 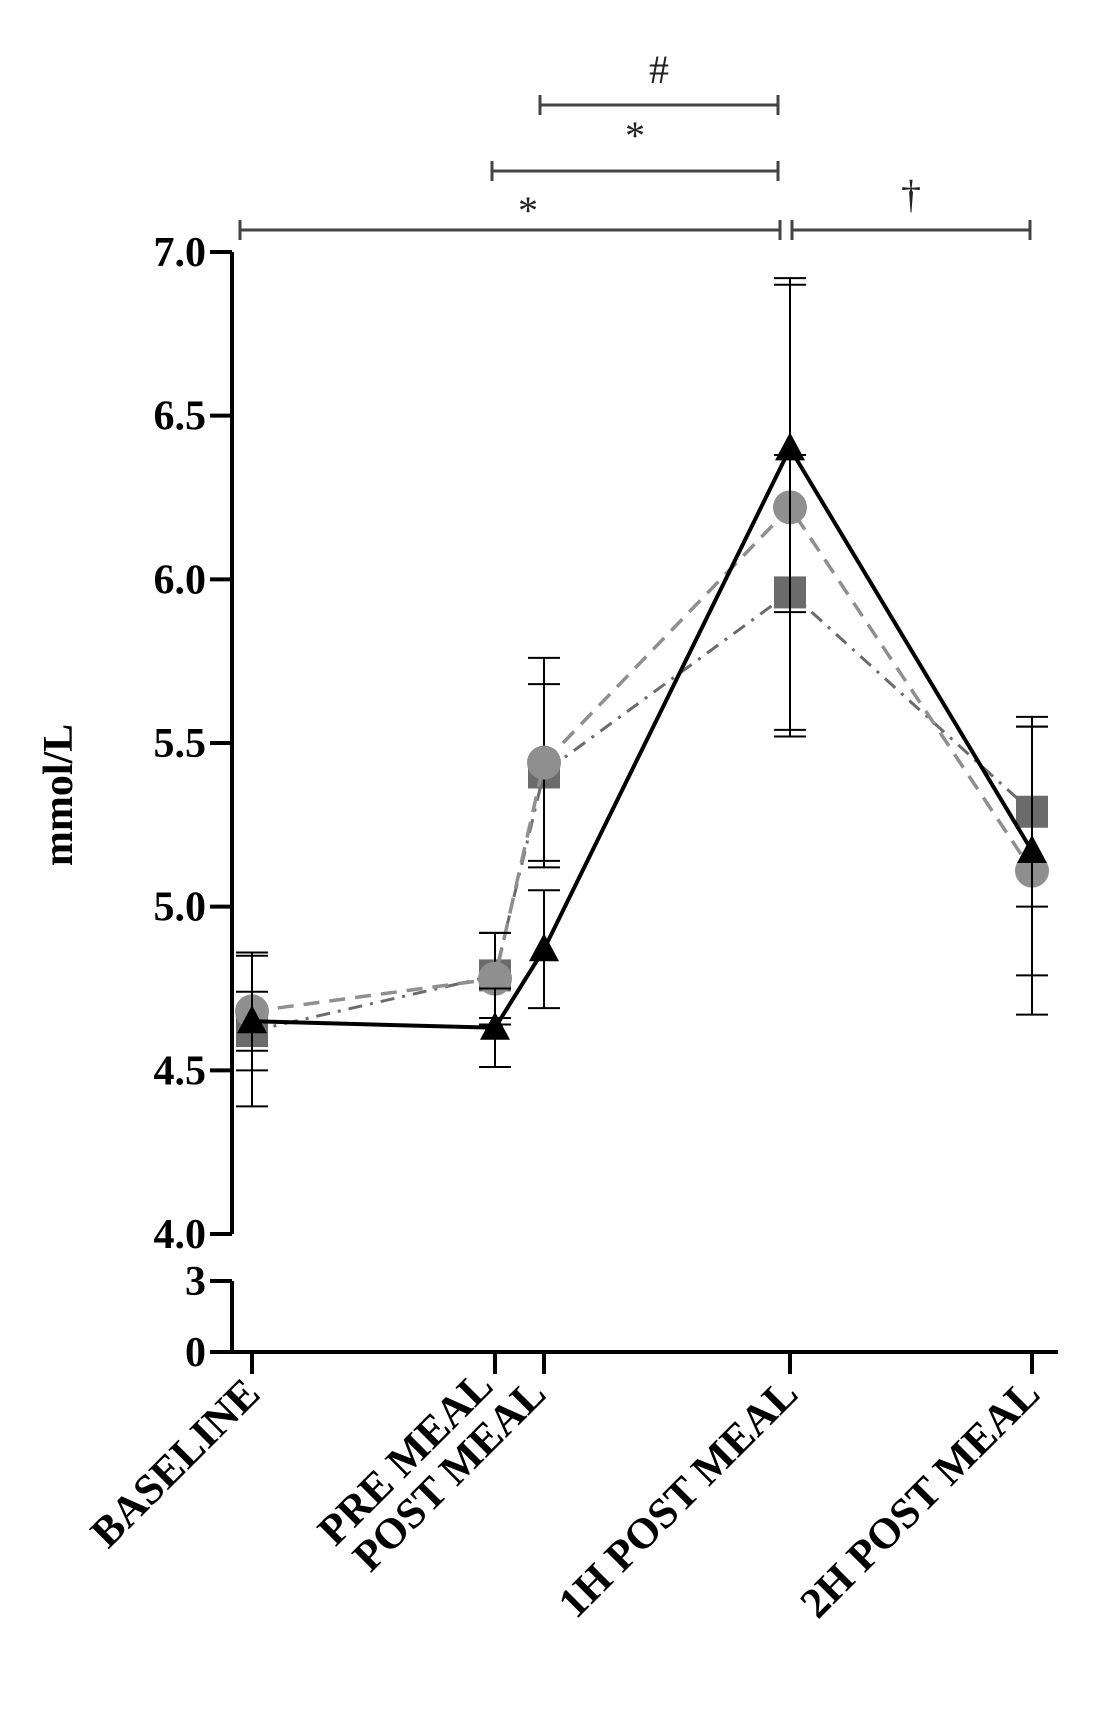 What do you see at coordinates (195, 1282) in the screenshot?
I see `y-tick-label: 3` at bounding box center [195, 1282].